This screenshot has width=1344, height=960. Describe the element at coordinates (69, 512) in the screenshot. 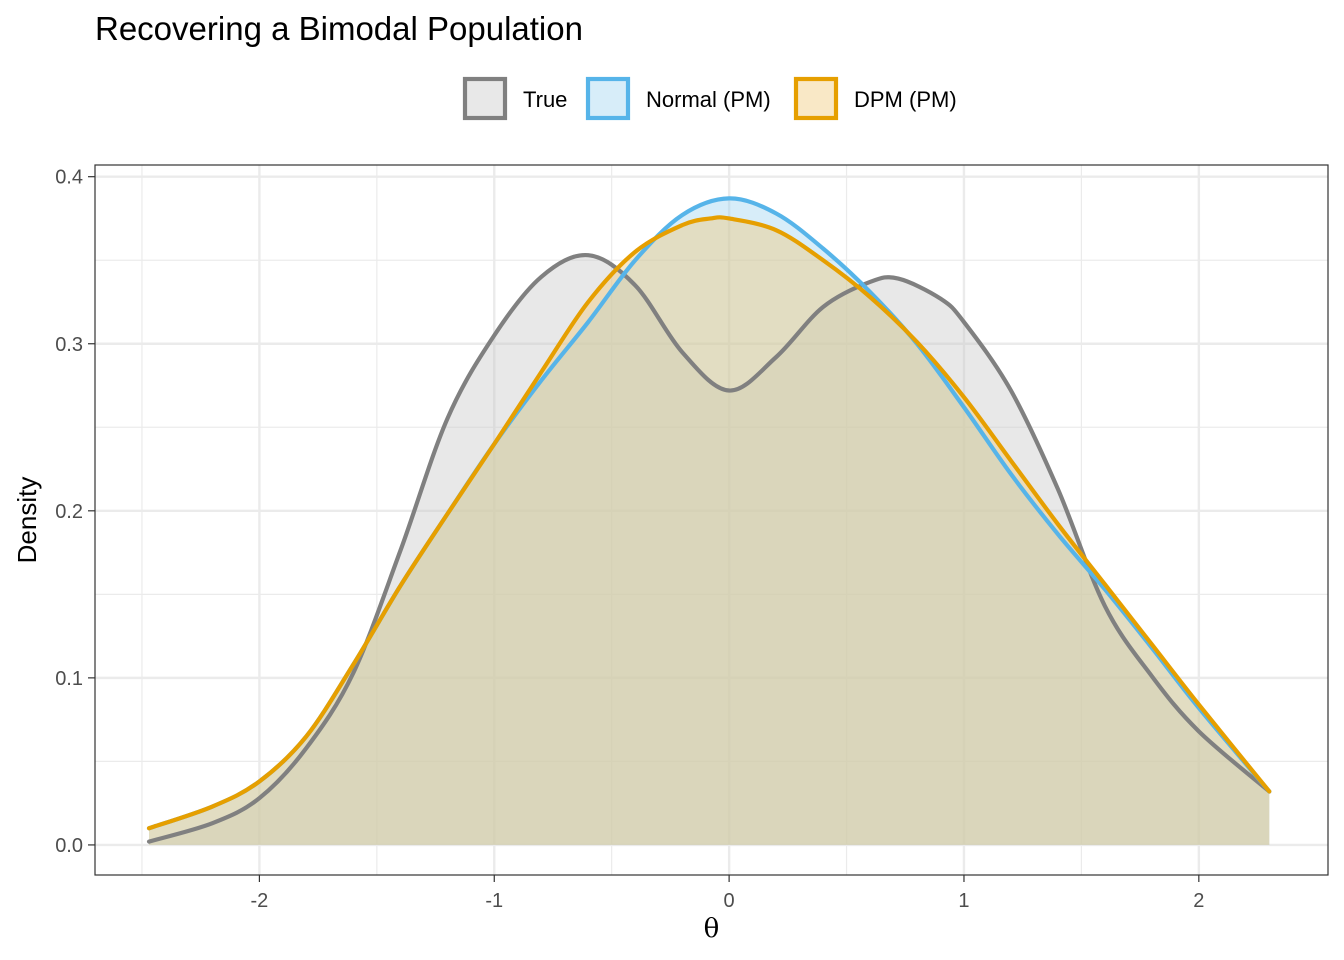

I see `y-tick-label: 0.2` at that location.